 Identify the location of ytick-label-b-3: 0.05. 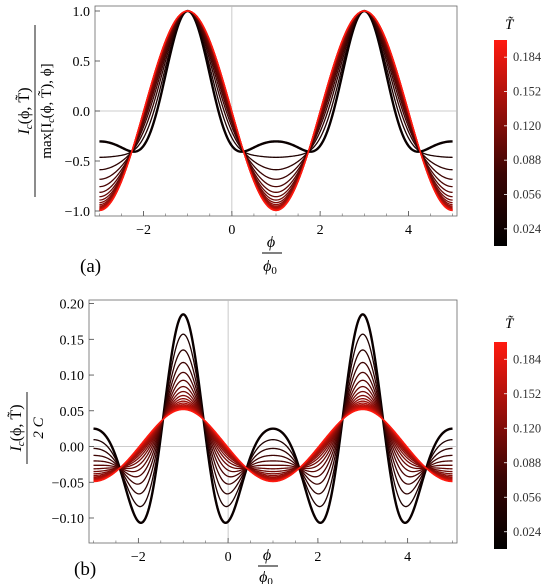
(72, 412).